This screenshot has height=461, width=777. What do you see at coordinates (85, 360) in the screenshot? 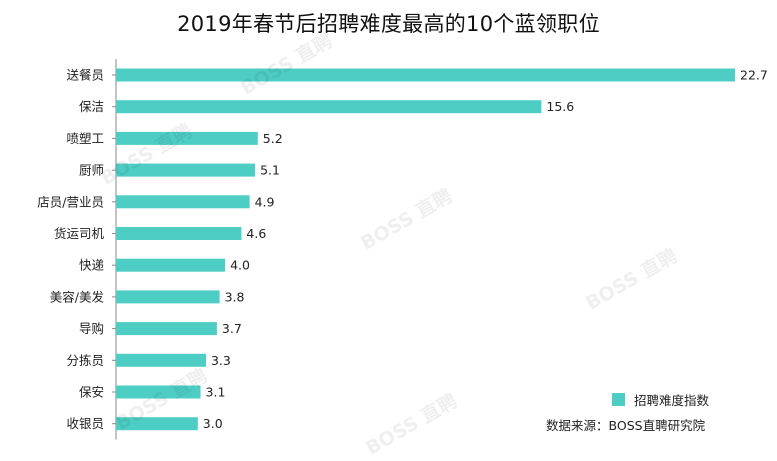
I see `y-tick-label: 分拣员` at bounding box center [85, 360].